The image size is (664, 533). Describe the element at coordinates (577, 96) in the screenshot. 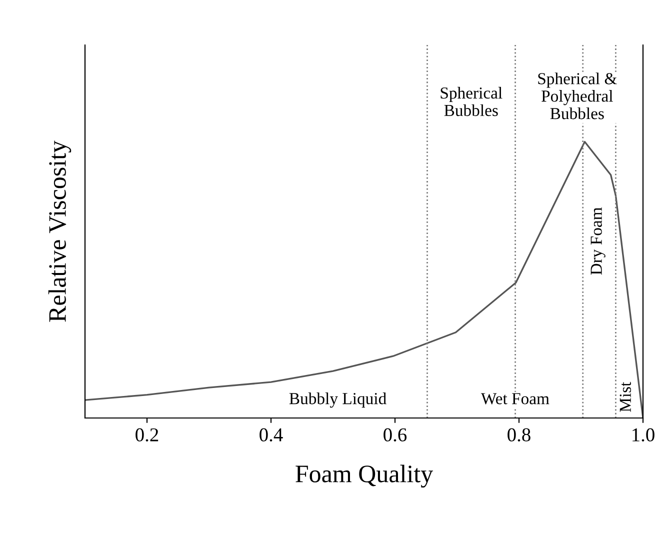

I see `text: Spherical & Polyhedral Bubbles` at that location.